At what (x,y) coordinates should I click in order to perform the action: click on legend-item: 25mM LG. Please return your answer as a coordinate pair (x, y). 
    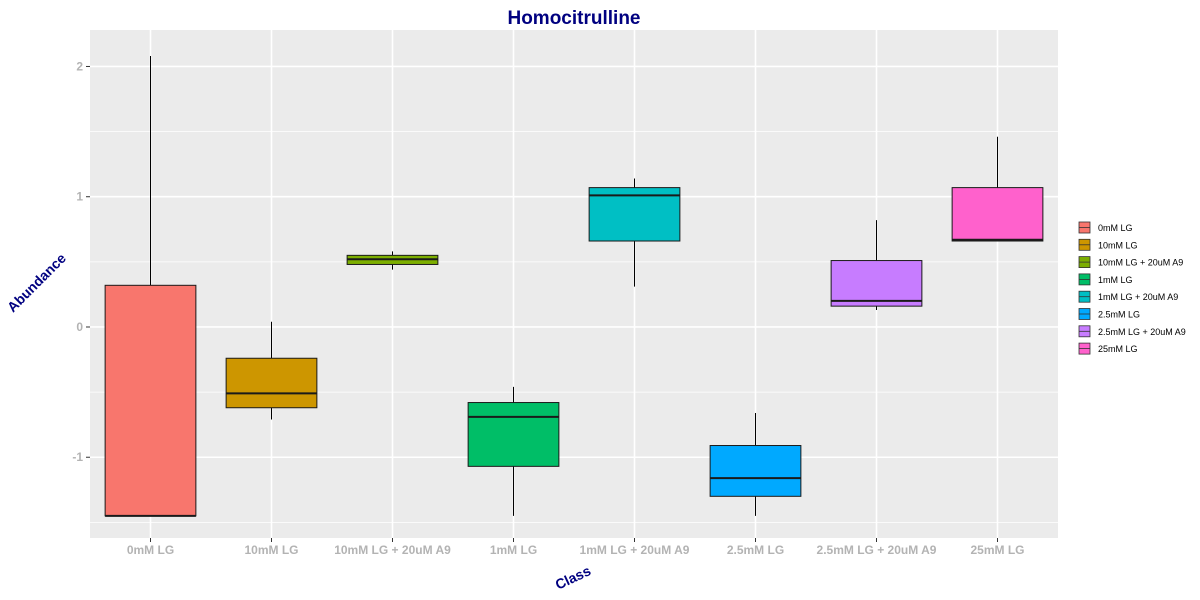
    Looking at the image, I should click on (1108, 348).